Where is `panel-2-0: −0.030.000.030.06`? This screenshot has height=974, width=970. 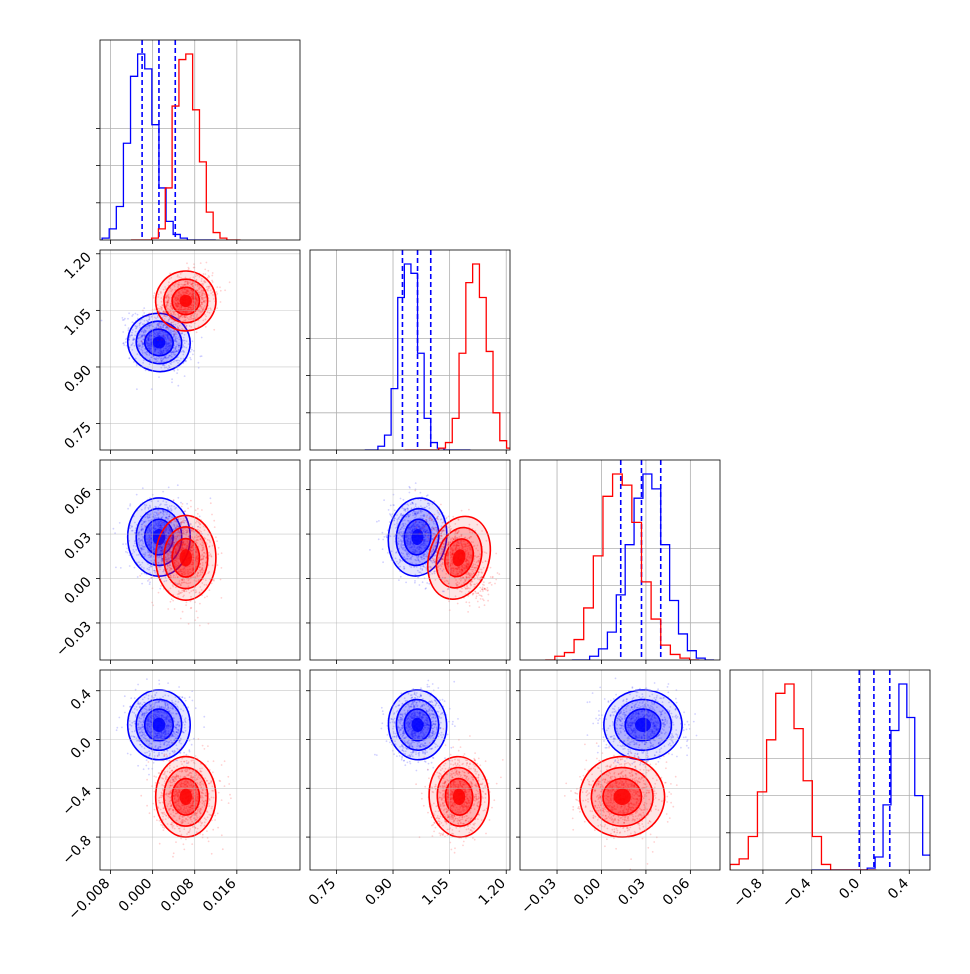 panel-2-0: −0.030.000.030.06 is located at coordinates (176, 562).